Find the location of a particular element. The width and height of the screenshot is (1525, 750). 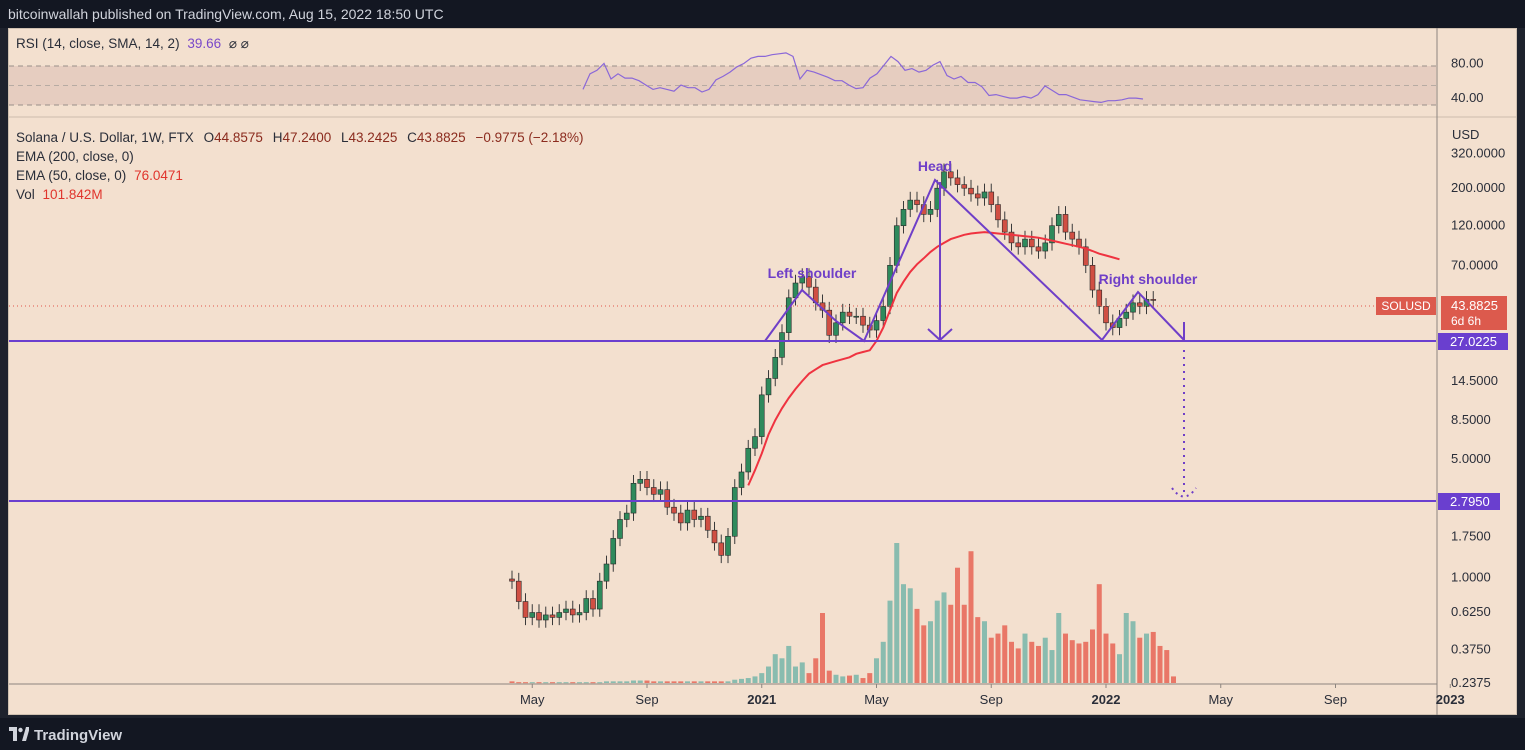

price-tick: 0.3750 is located at coordinates (1471, 648).